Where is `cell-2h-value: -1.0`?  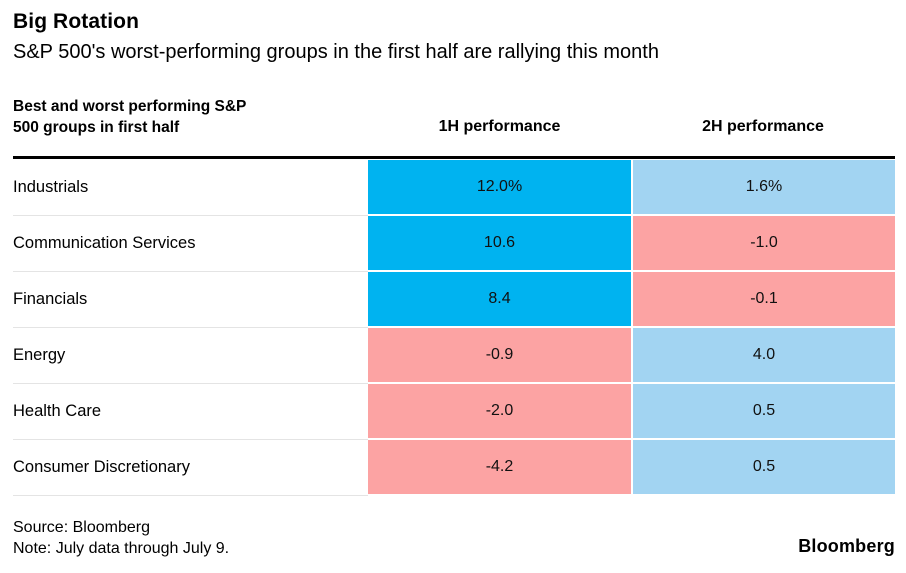 cell-2h-value: -1.0 is located at coordinates (763, 244).